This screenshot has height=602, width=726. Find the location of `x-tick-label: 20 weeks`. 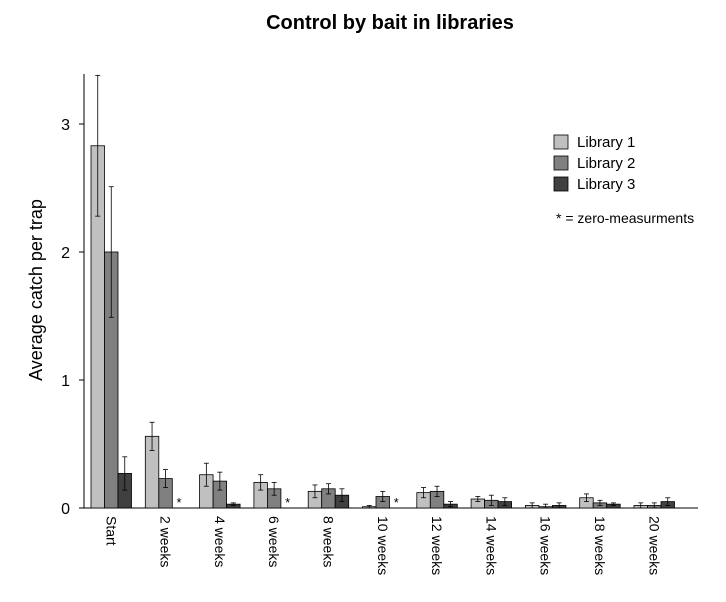

x-tick-label: 20 weeks is located at coordinates (654, 545).